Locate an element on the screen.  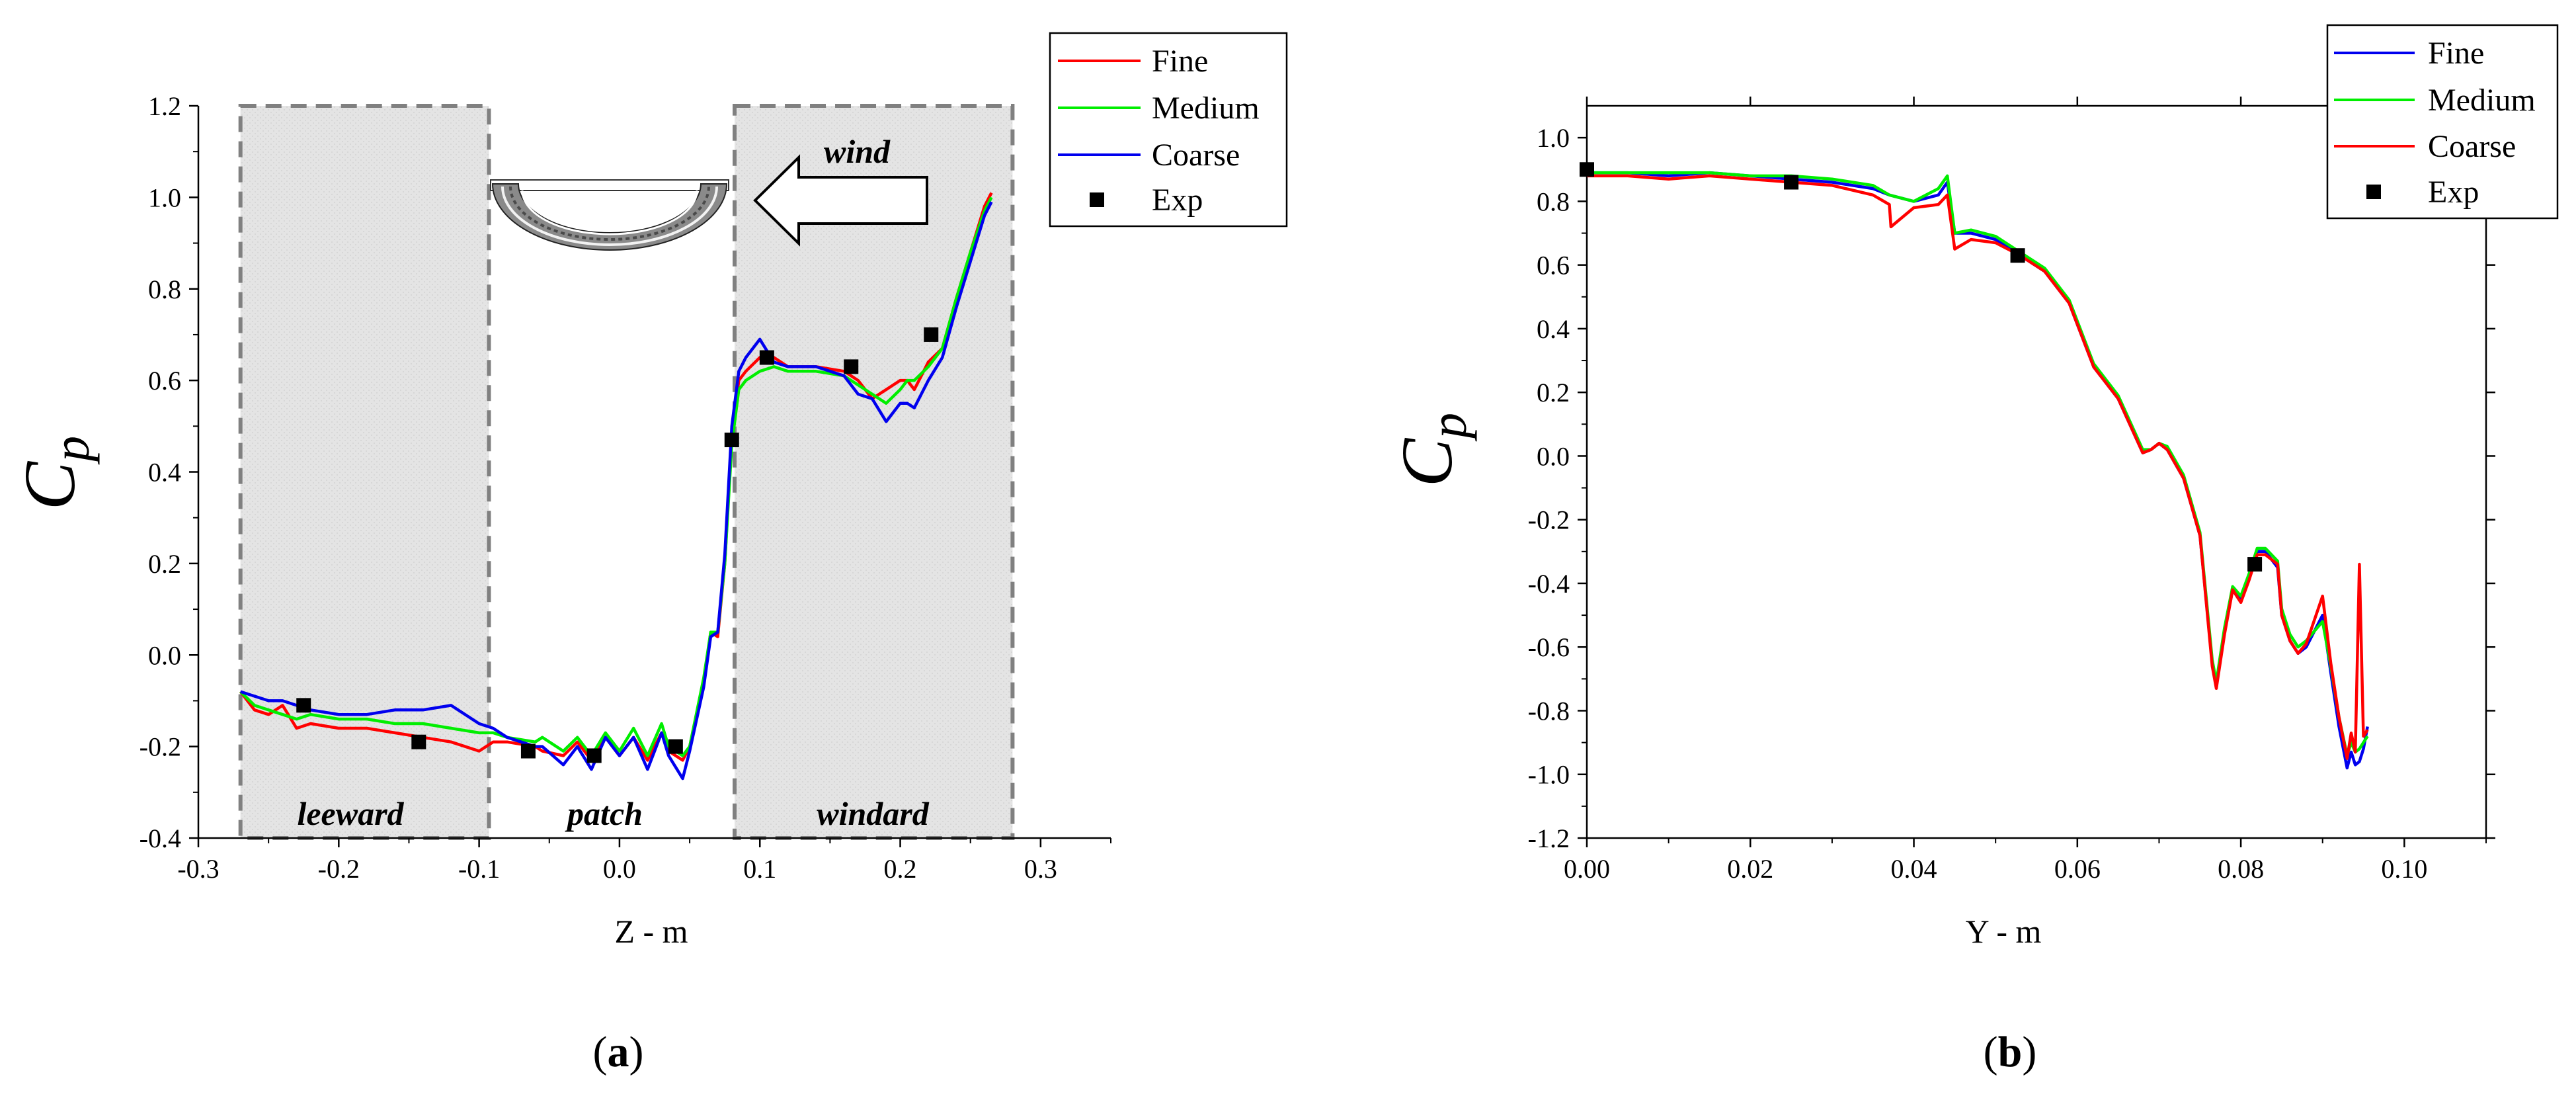
series-line-medium is located at coordinates (616, 476).